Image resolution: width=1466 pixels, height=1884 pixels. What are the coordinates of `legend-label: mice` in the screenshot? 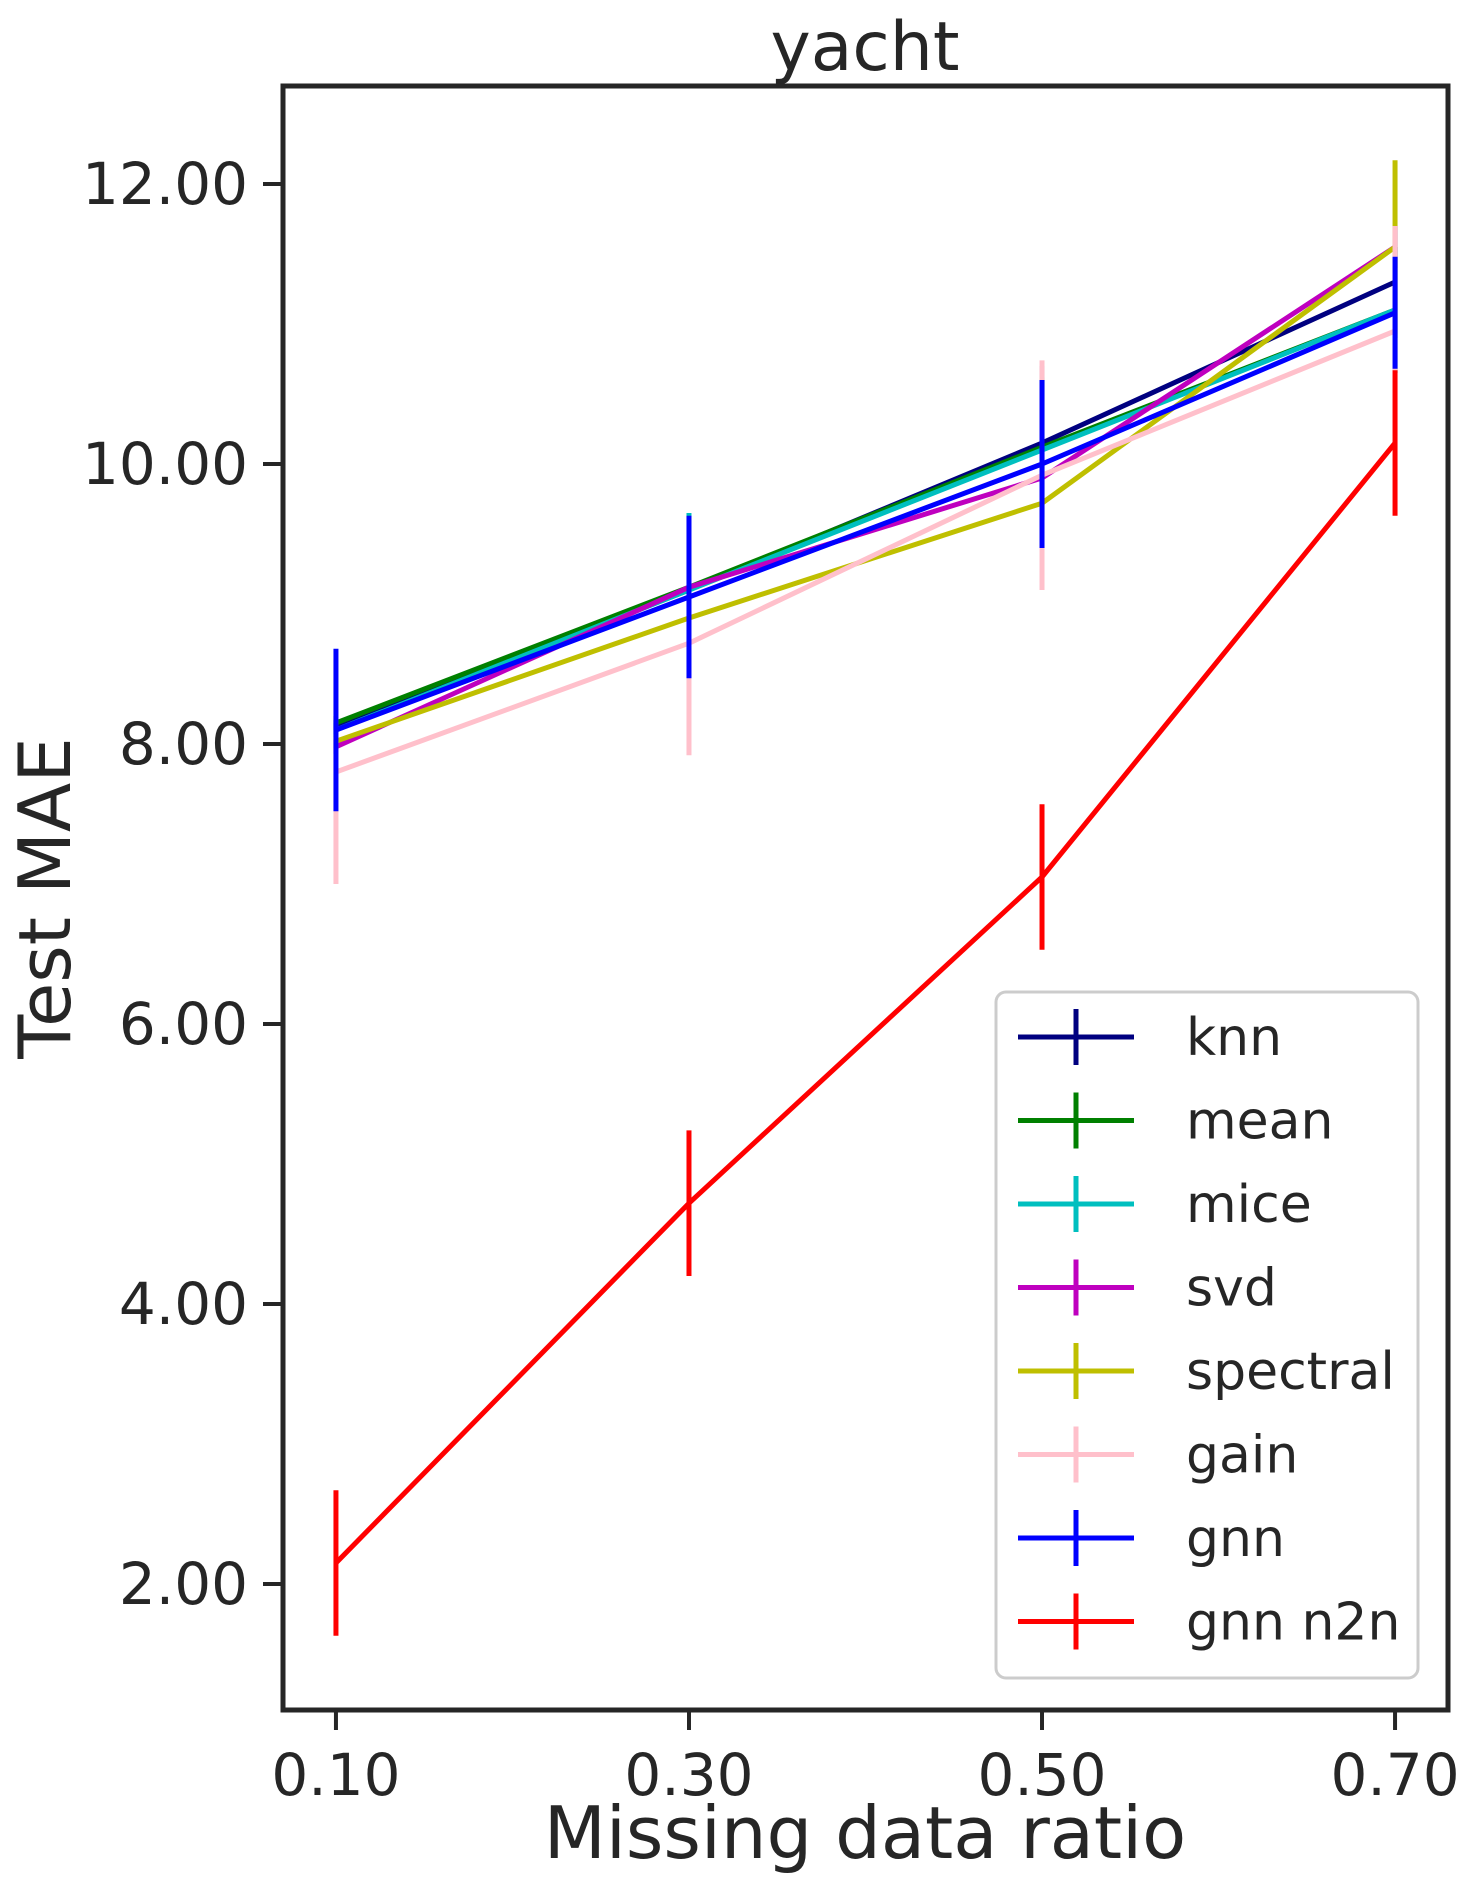 It's located at (1249, 1205).